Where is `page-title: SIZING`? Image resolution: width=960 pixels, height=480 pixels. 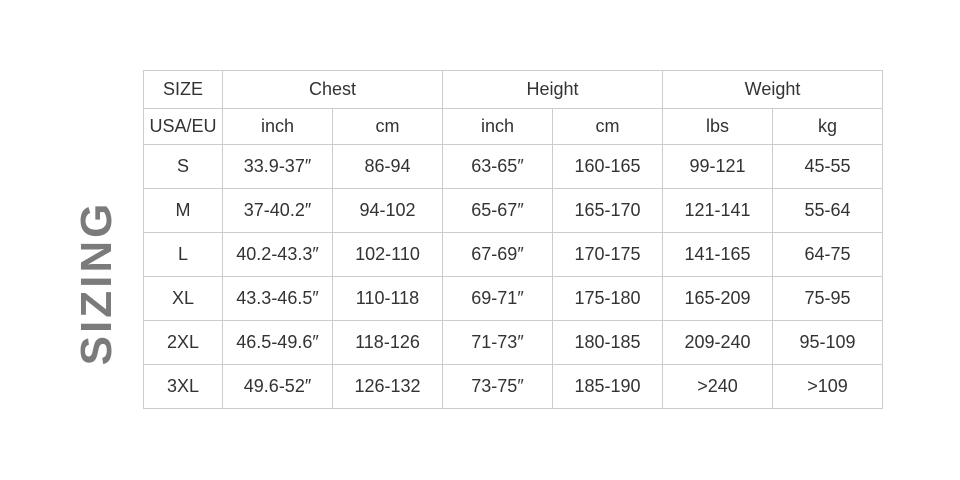
page-title: SIZING is located at coordinates (96, 283).